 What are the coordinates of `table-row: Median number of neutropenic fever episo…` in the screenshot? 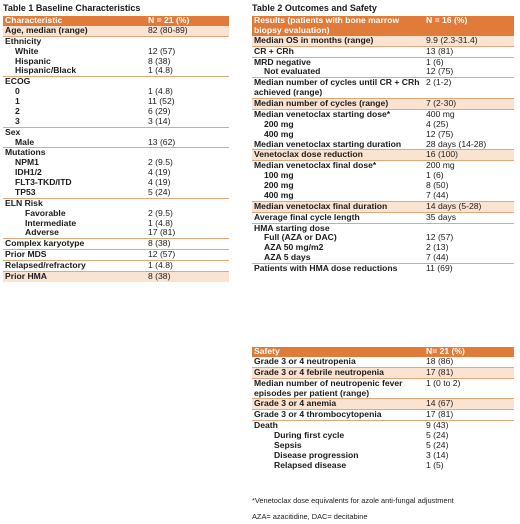 It's located at (383, 388).